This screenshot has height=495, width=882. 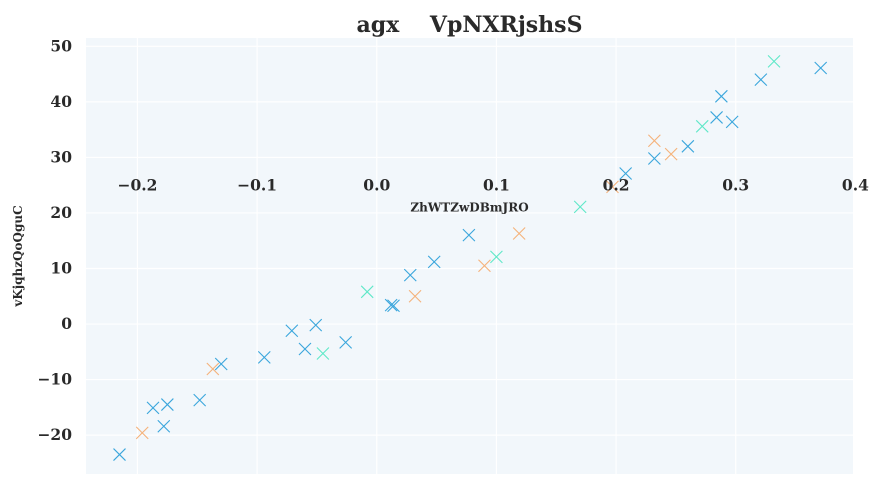 What do you see at coordinates (61, 267) in the screenshot?
I see `y-tick-label: 10` at bounding box center [61, 267].